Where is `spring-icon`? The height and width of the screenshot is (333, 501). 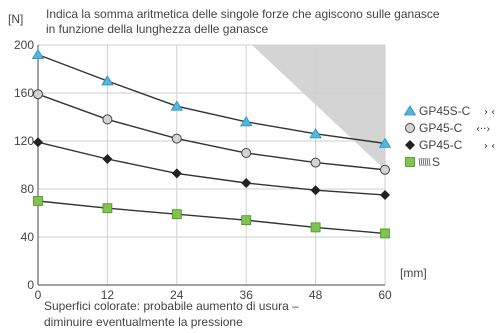 spring-icon is located at coordinates (424, 162).